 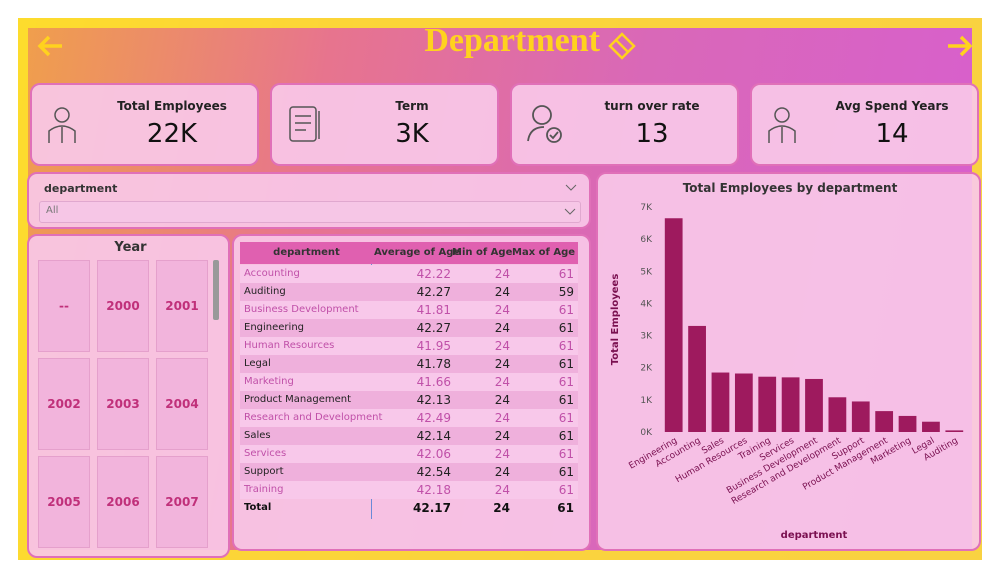 I want to click on card-value: 14, so click(x=892, y=134).